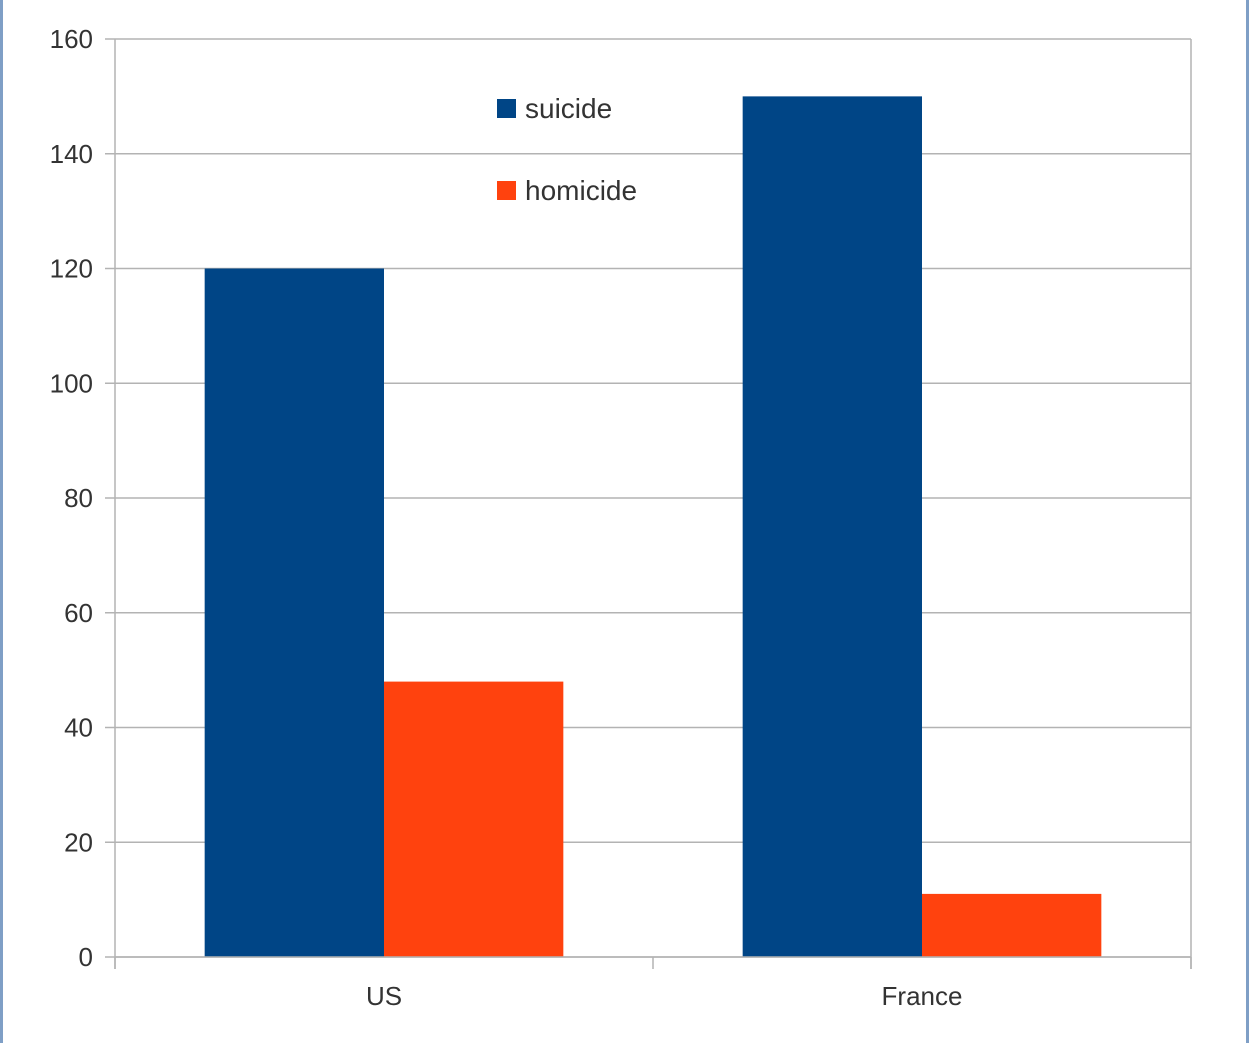 This screenshot has height=1043, width=1249. I want to click on y-tick-label: 60, so click(78, 613).